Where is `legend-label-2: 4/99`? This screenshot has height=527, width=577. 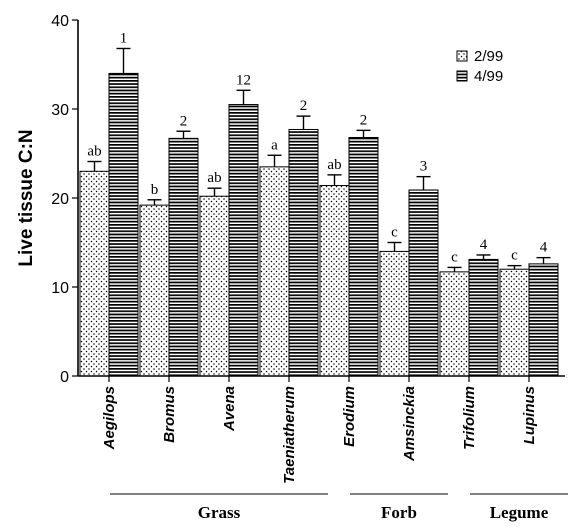
legend-label-2: 4/99 is located at coordinates (488, 76).